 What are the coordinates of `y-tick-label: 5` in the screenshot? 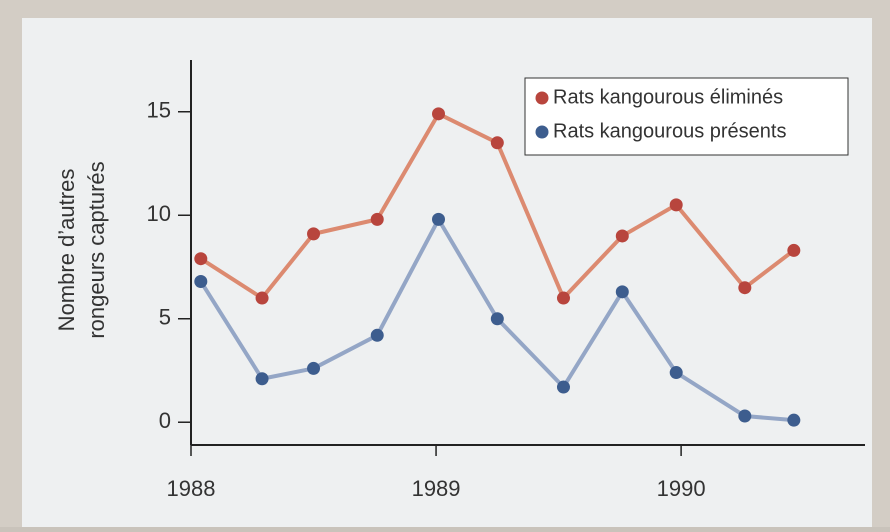 It's located at (165, 317).